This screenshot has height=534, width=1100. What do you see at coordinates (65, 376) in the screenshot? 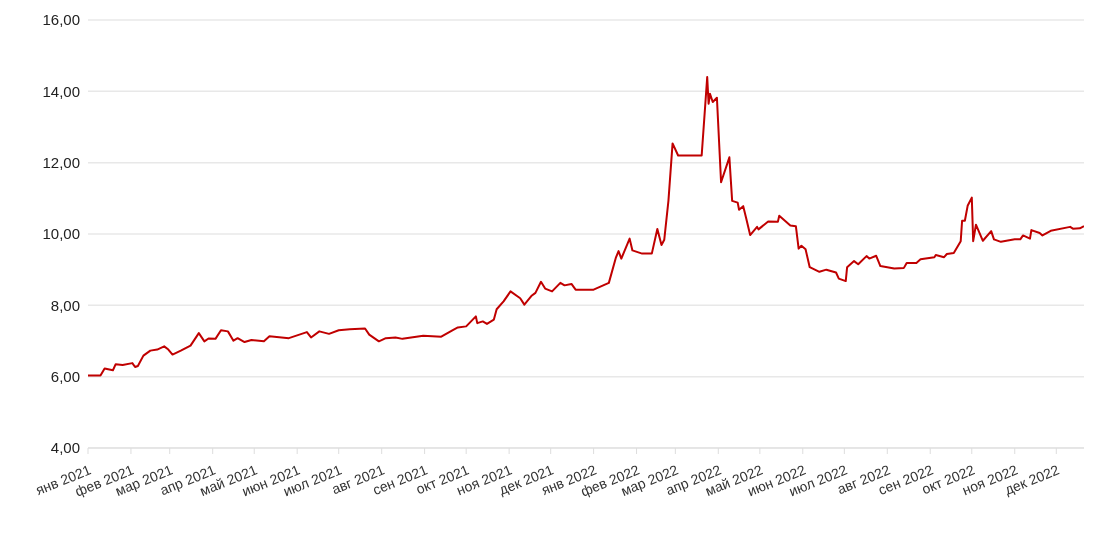
I see `y-tick-label: 6,00` at bounding box center [65, 376].